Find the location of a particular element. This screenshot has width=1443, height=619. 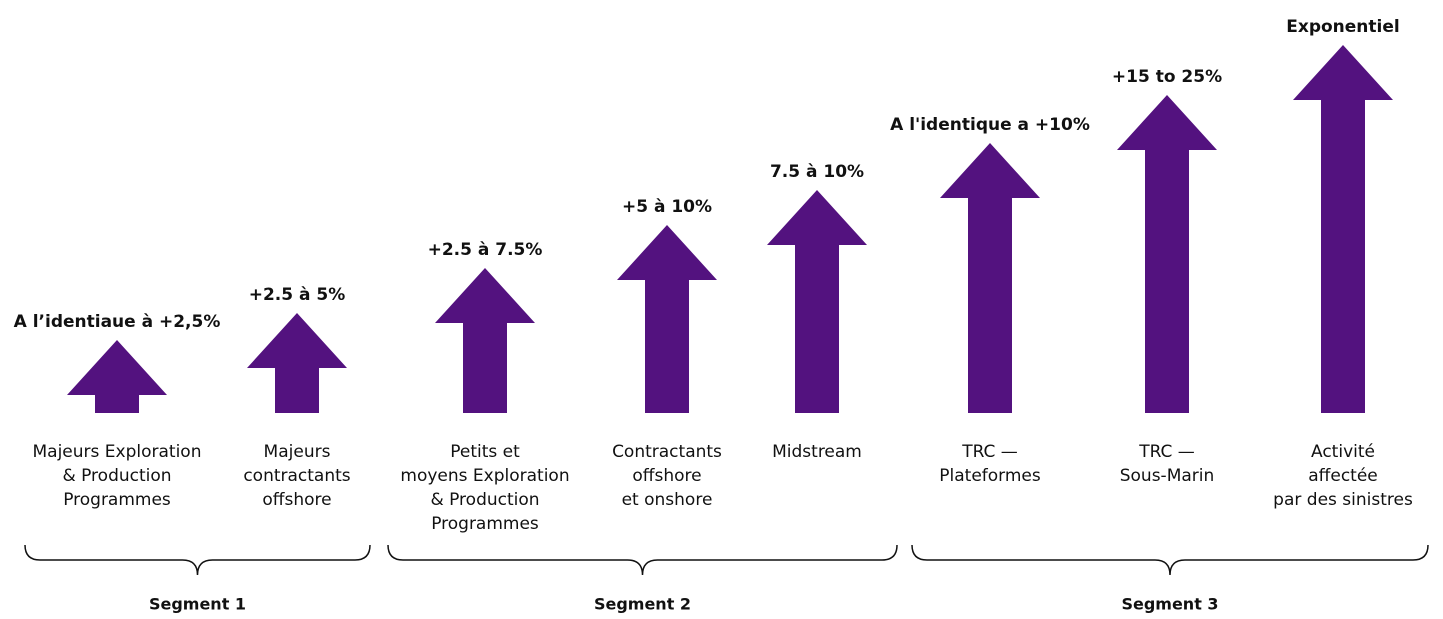

rate-label: A l’identiaue à +2,5% is located at coordinates (117, 322).